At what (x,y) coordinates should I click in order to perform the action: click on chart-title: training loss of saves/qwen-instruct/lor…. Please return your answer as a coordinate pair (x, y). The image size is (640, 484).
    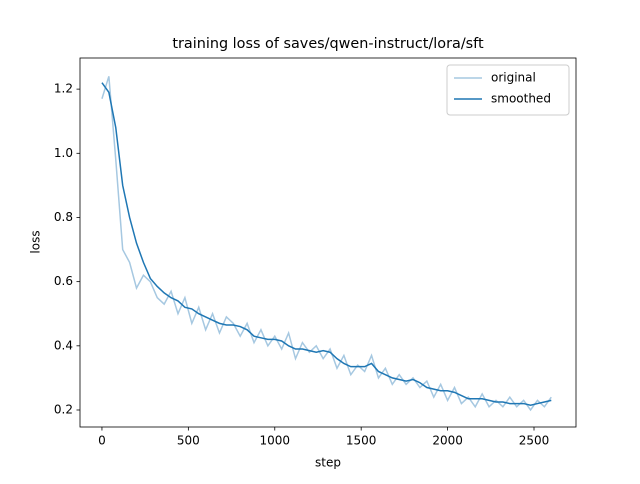
    Looking at the image, I should click on (328, 44).